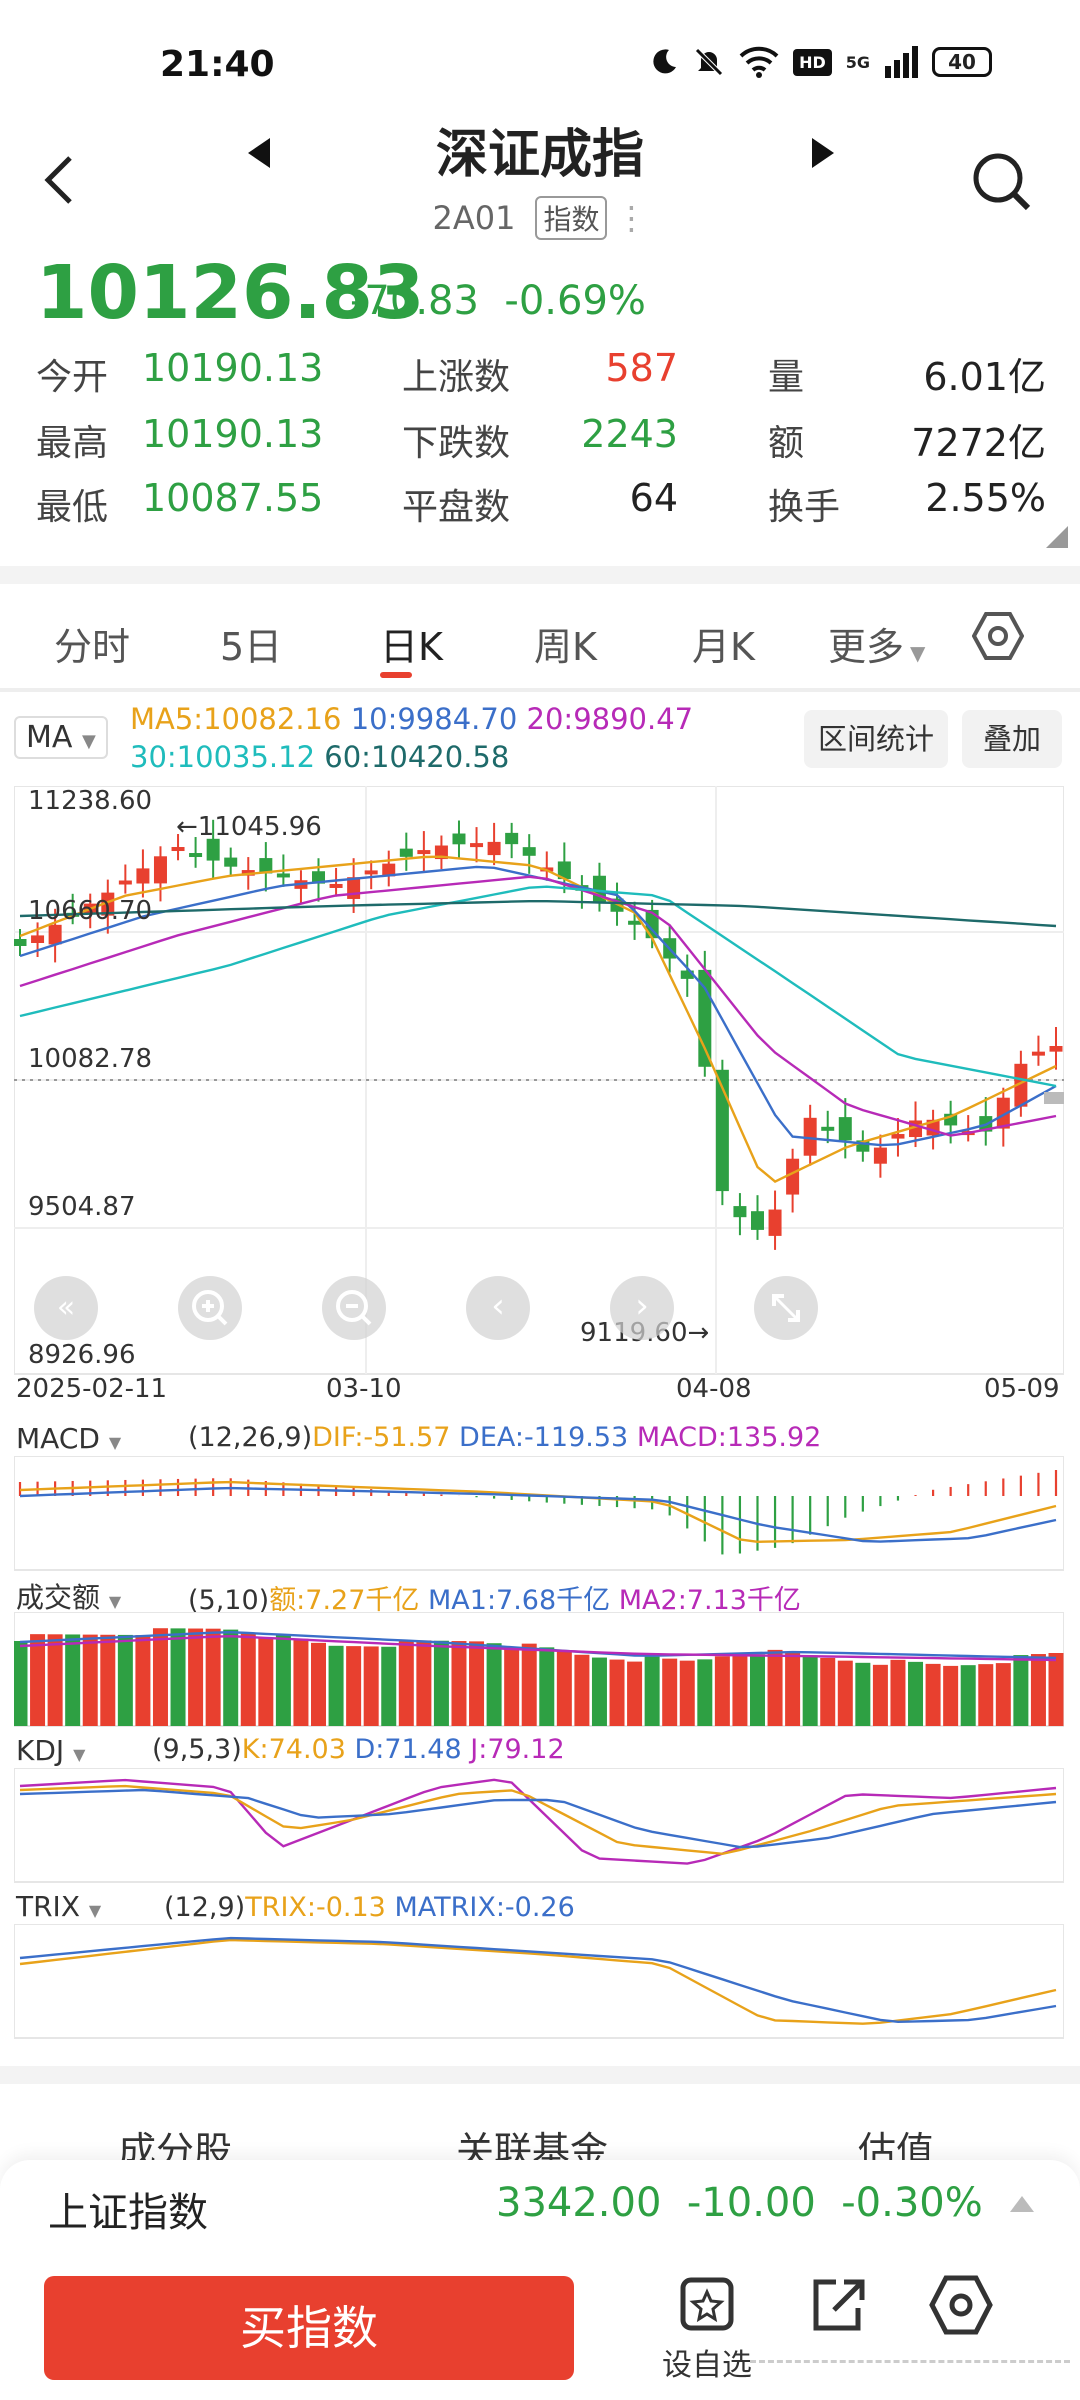 Image resolution: width=1080 pixels, height=2400 pixels. What do you see at coordinates (51, 1750) in the screenshot?
I see `kdj-selector: KDJ ▼` at bounding box center [51, 1750].